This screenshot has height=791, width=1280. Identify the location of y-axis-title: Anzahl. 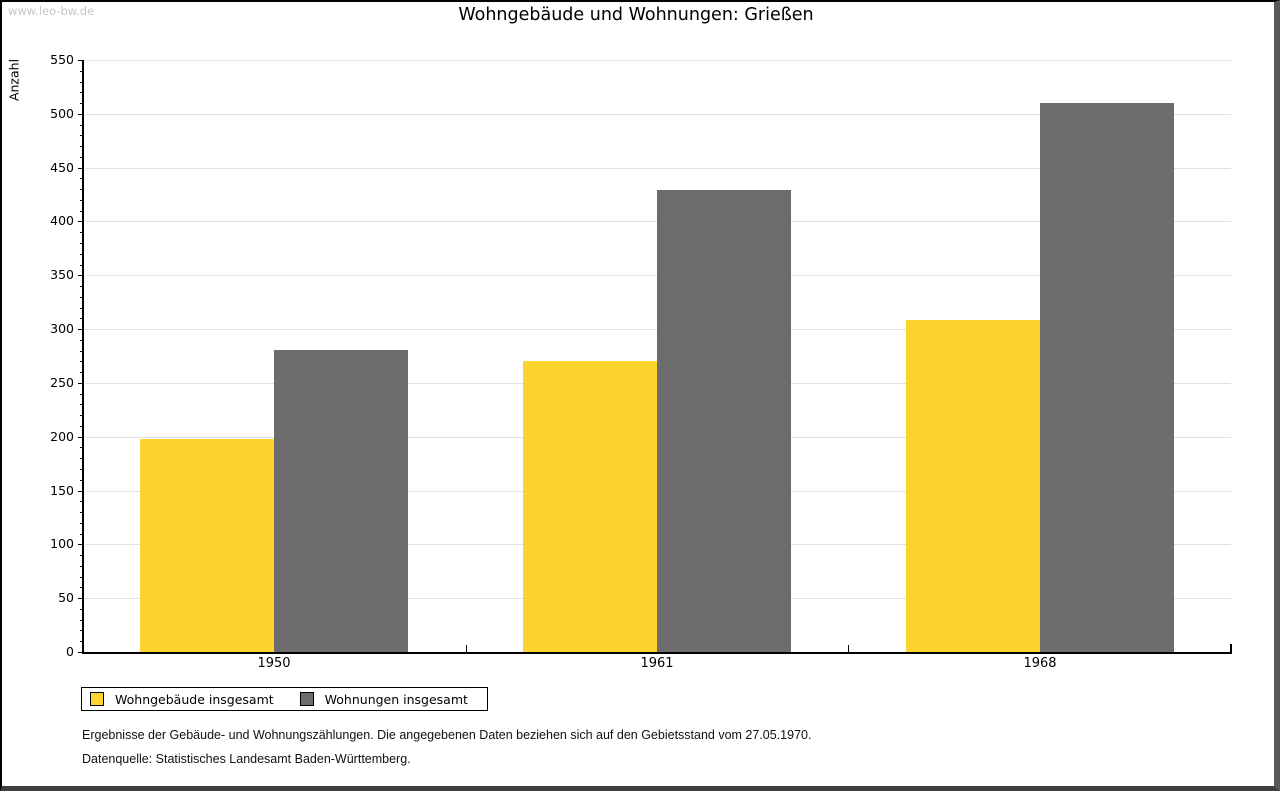
(14, 80).